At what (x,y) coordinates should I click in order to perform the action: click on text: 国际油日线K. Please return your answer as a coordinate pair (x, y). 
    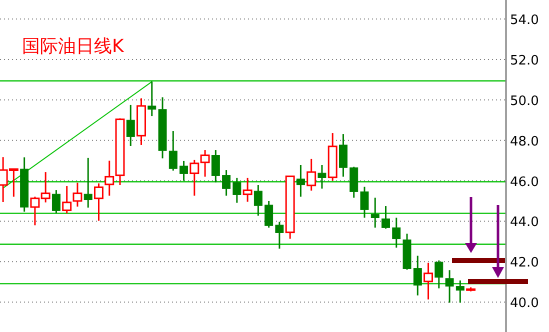
    Looking at the image, I should click on (73, 46).